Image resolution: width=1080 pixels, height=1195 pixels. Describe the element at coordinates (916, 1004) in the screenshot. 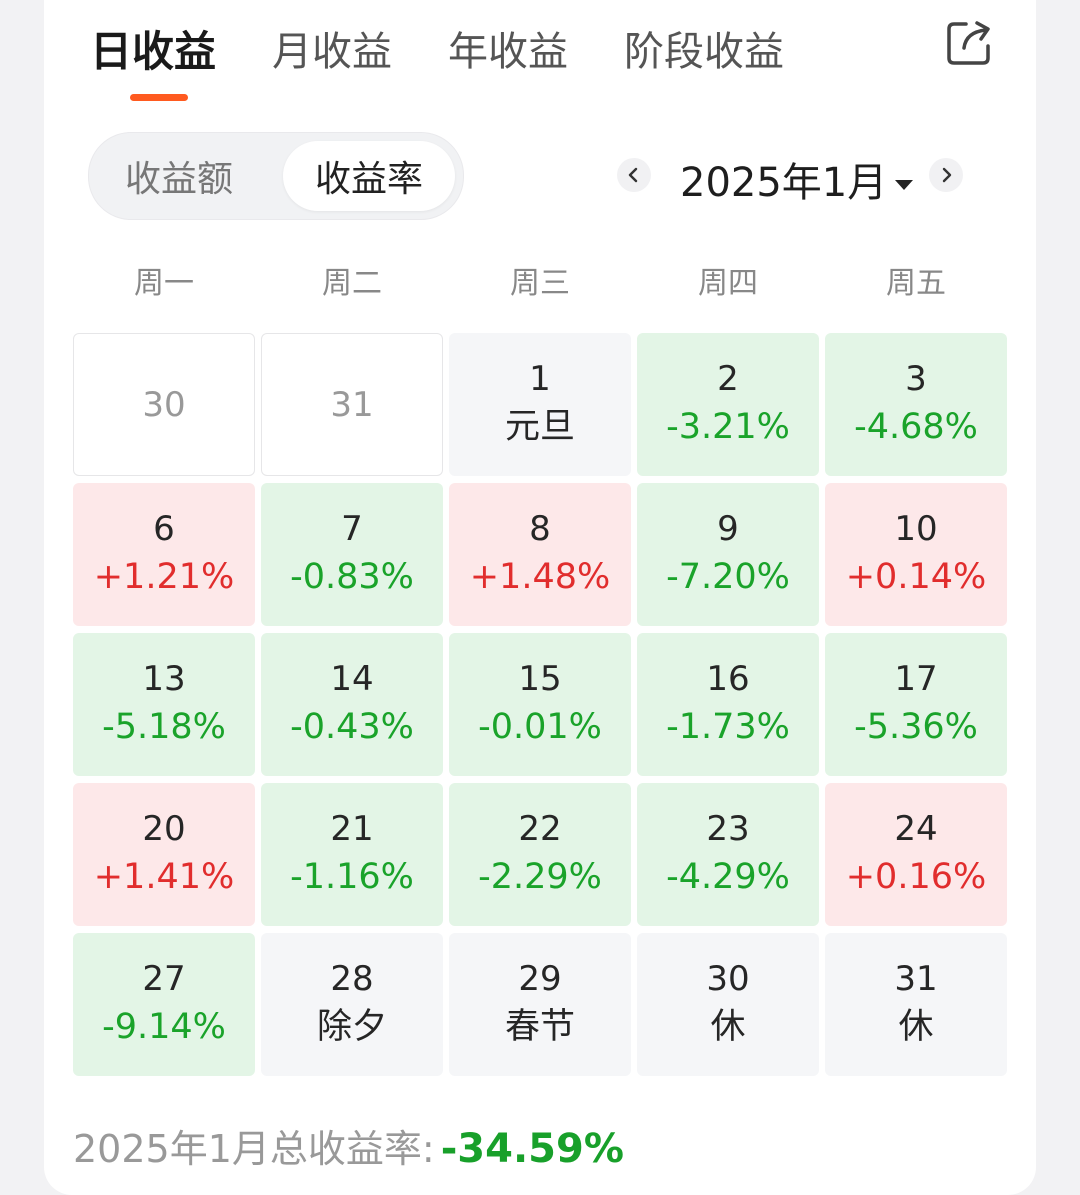

I see `calendar-day-cell: 31 休` at that location.